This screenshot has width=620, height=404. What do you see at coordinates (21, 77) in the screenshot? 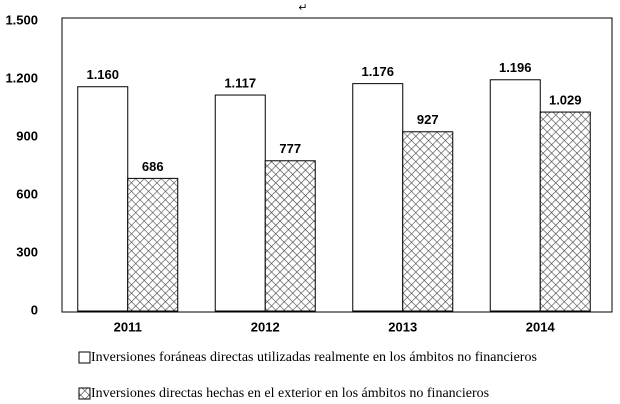
I see `y-tick-label: 1.200` at bounding box center [21, 77].